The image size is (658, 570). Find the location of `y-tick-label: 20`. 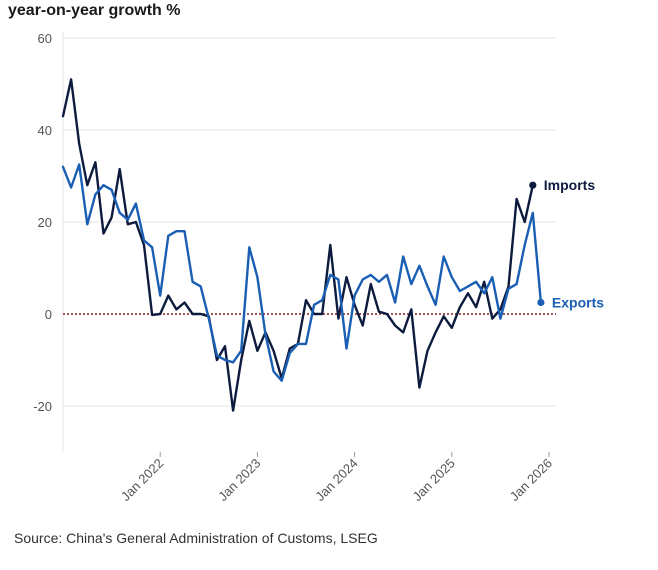

y-tick-label: 20 is located at coordinates (45, 222).